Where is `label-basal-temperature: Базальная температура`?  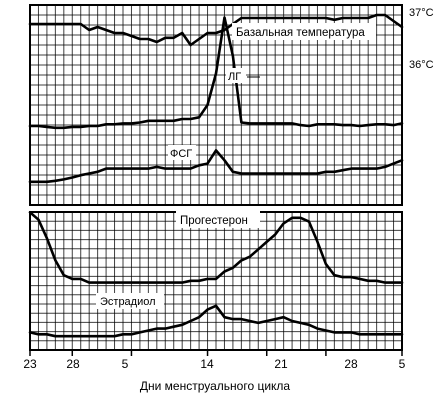
label-basal-temperature: Базальная температура is located at coordinates (300, 33).